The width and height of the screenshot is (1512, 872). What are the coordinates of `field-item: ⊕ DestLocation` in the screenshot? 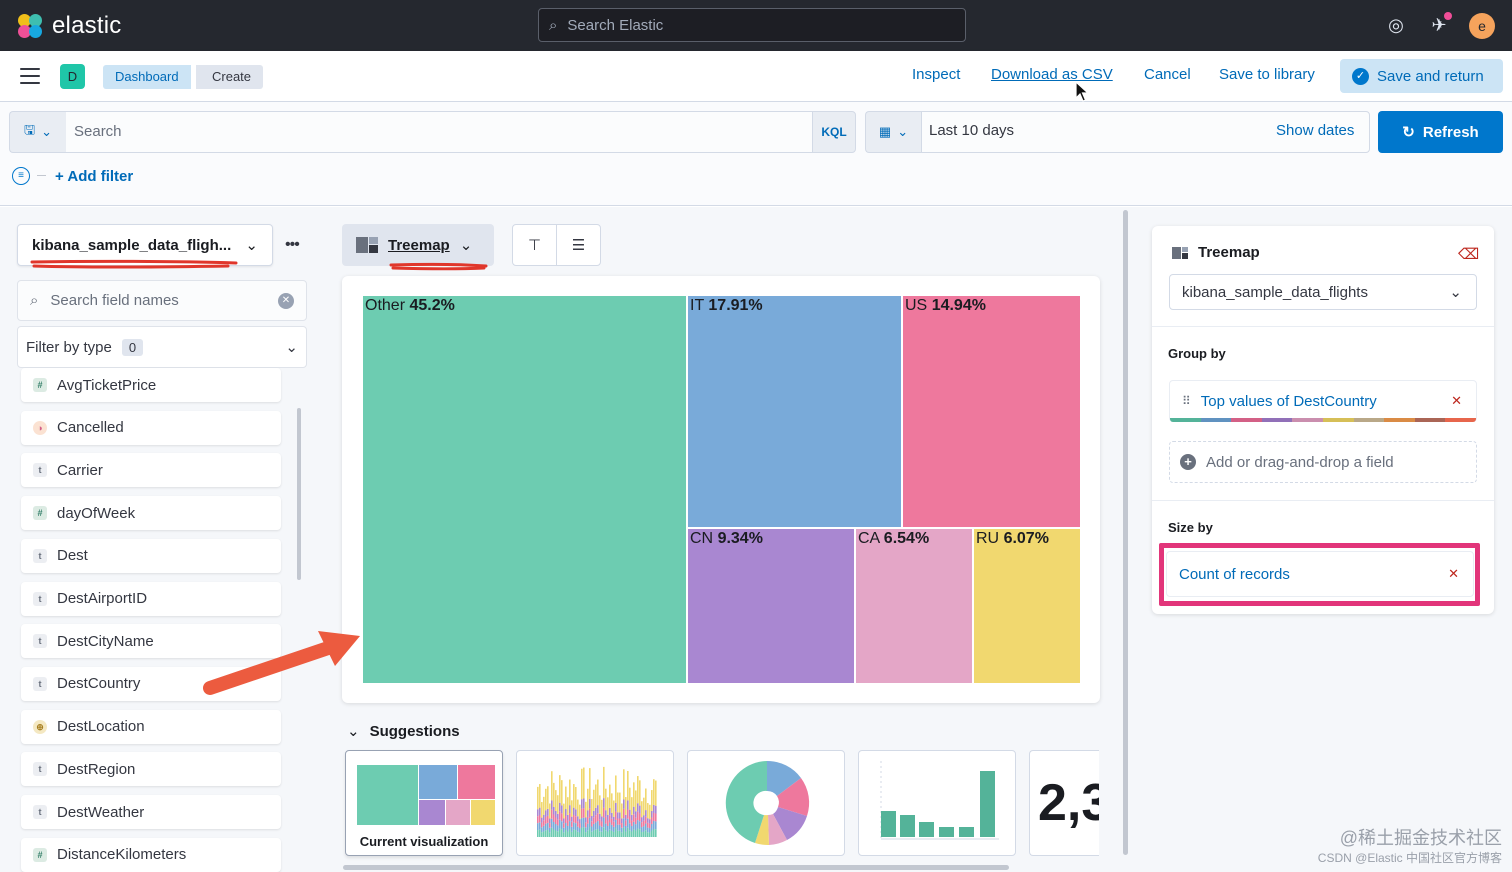 It's located at (151, 726).